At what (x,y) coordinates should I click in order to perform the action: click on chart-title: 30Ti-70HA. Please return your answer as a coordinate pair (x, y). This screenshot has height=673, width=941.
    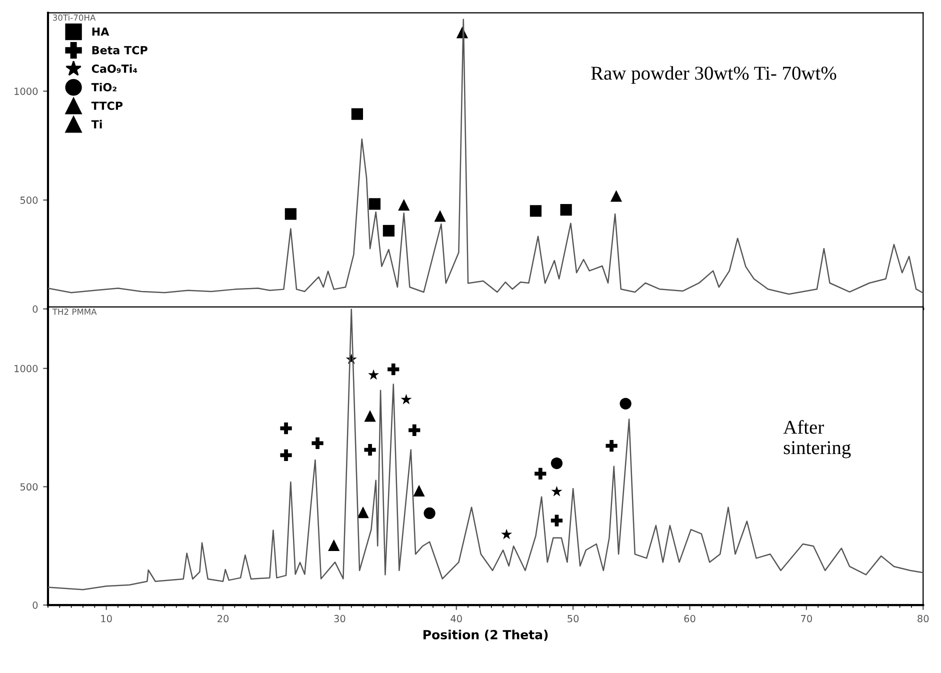
    Looking at the image, I should click on (74, 17).